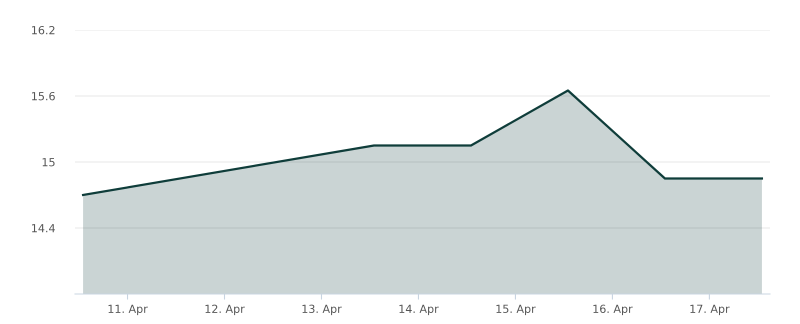  Describe the element at coordinates (419, 310) in the screenshot. I see `x-tick-label: 14. Apr` at that location.